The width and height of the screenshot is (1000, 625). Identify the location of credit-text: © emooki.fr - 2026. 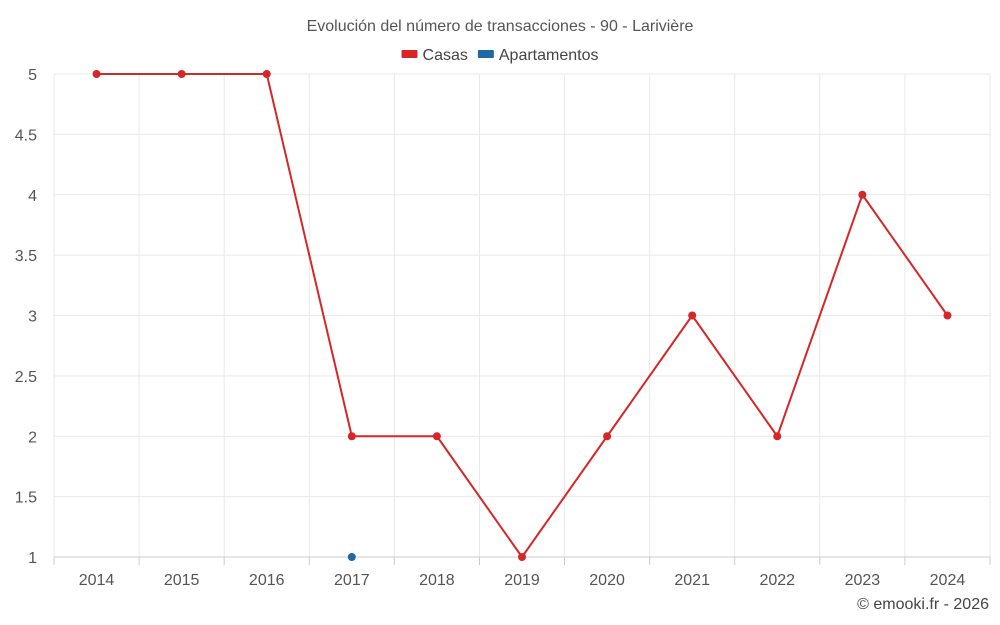
(923, 604).